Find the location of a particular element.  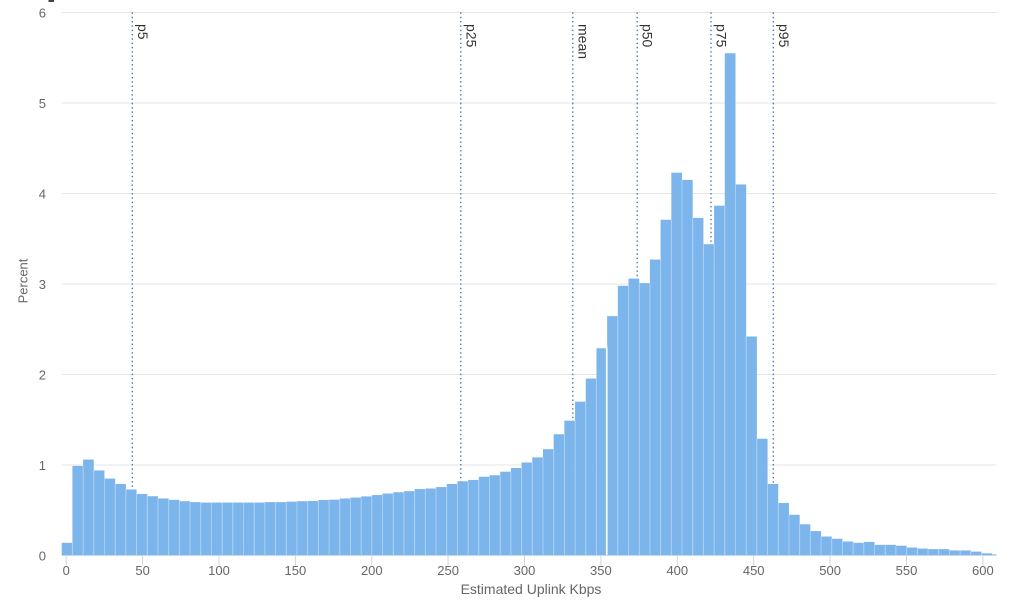

svg-text: p5 is located at coordinates (143, 32).